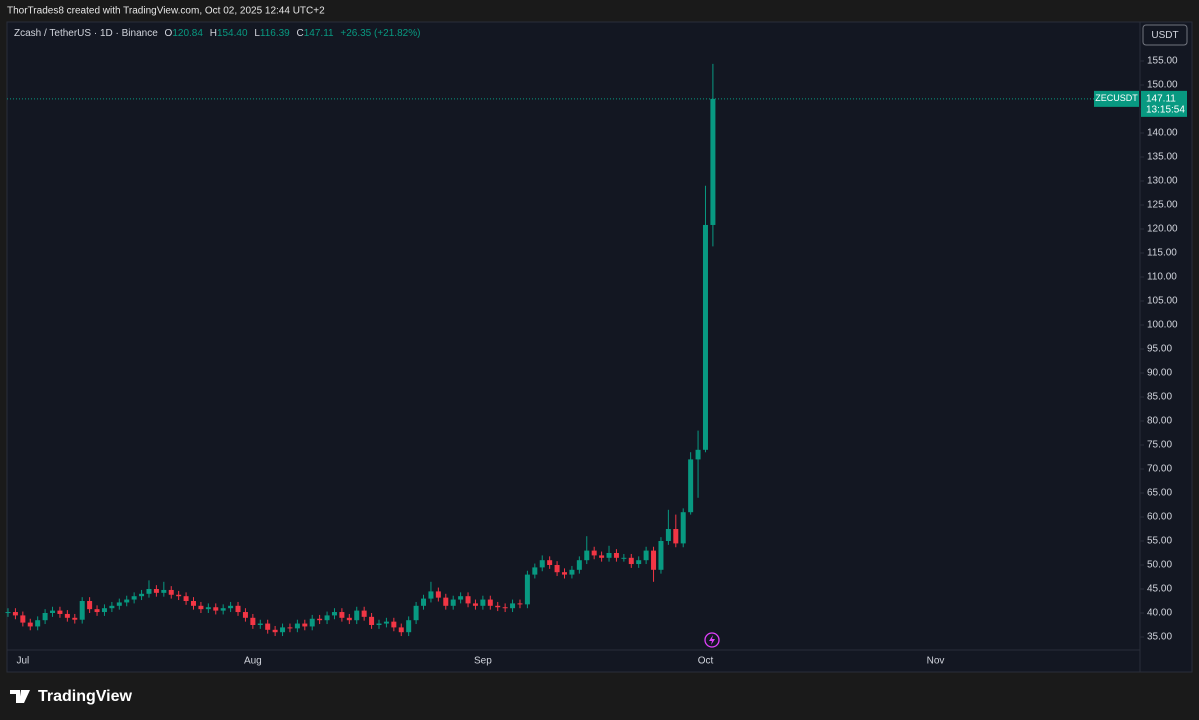 Image resolution: width=1199 pixels, height=720 pixels. What do you see at coordinates (1159, 637) in the screenshot?
I see `y-tick-label: 35.00` at bounding box center [1159, 637].